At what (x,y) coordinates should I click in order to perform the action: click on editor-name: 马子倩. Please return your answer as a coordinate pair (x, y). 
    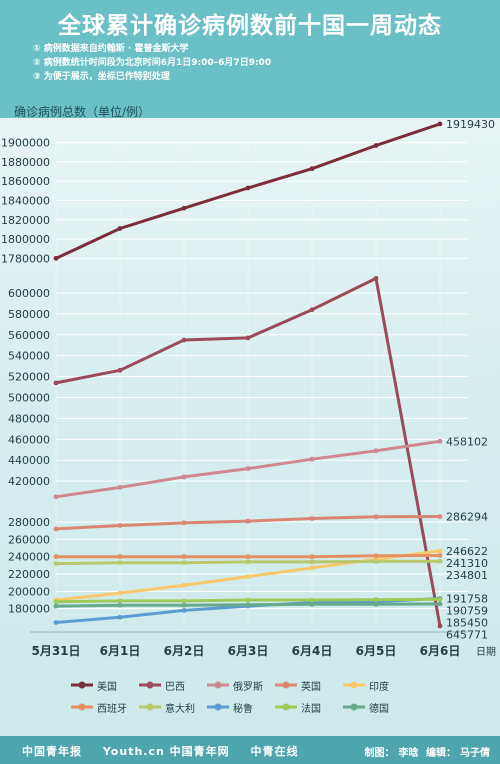
    Looking at the image, I should click on (475, 753).